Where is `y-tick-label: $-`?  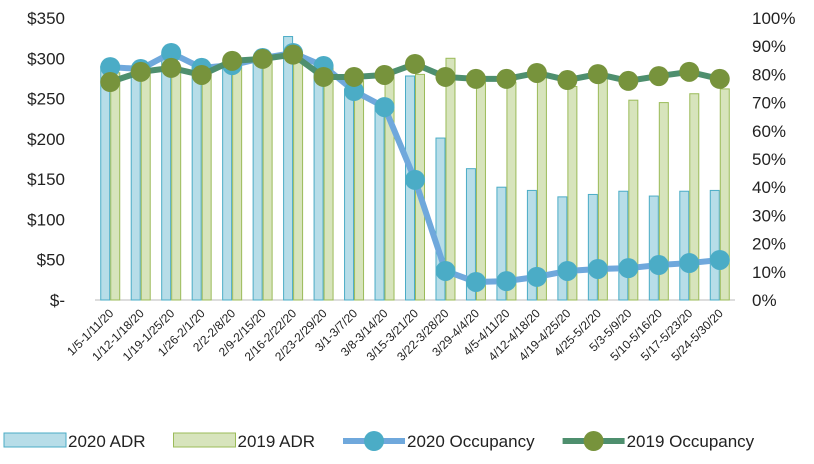 y-tick-label: $- is located at coordinates (57, 300).